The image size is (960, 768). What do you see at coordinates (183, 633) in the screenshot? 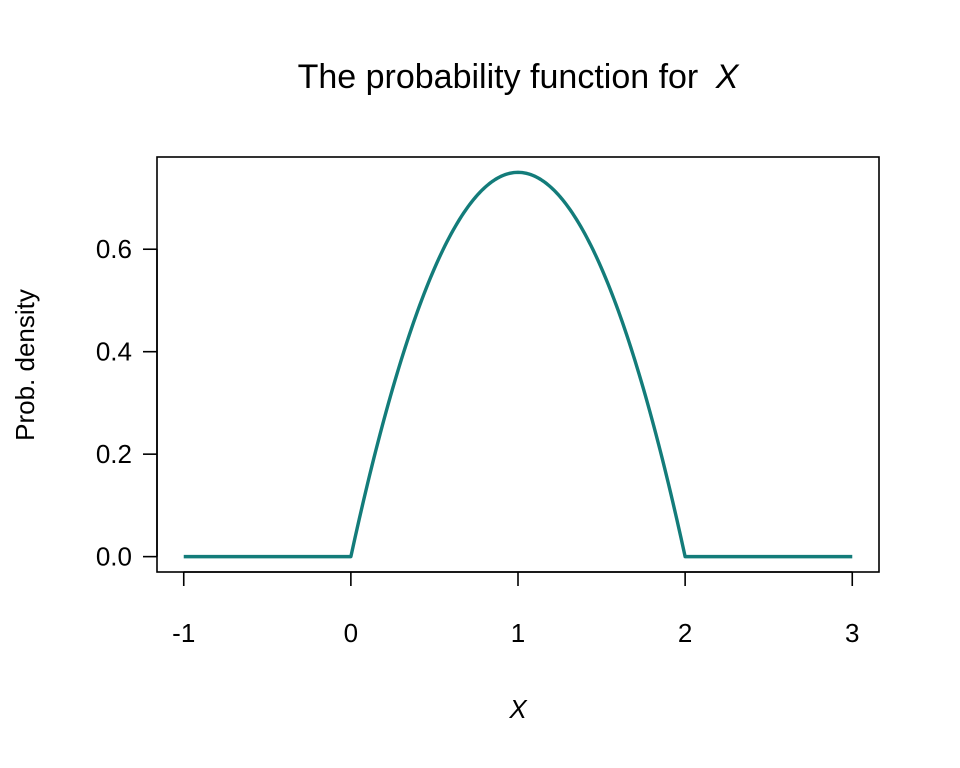
I see `x-tick-label: -1` at bounding box center [183, 633].